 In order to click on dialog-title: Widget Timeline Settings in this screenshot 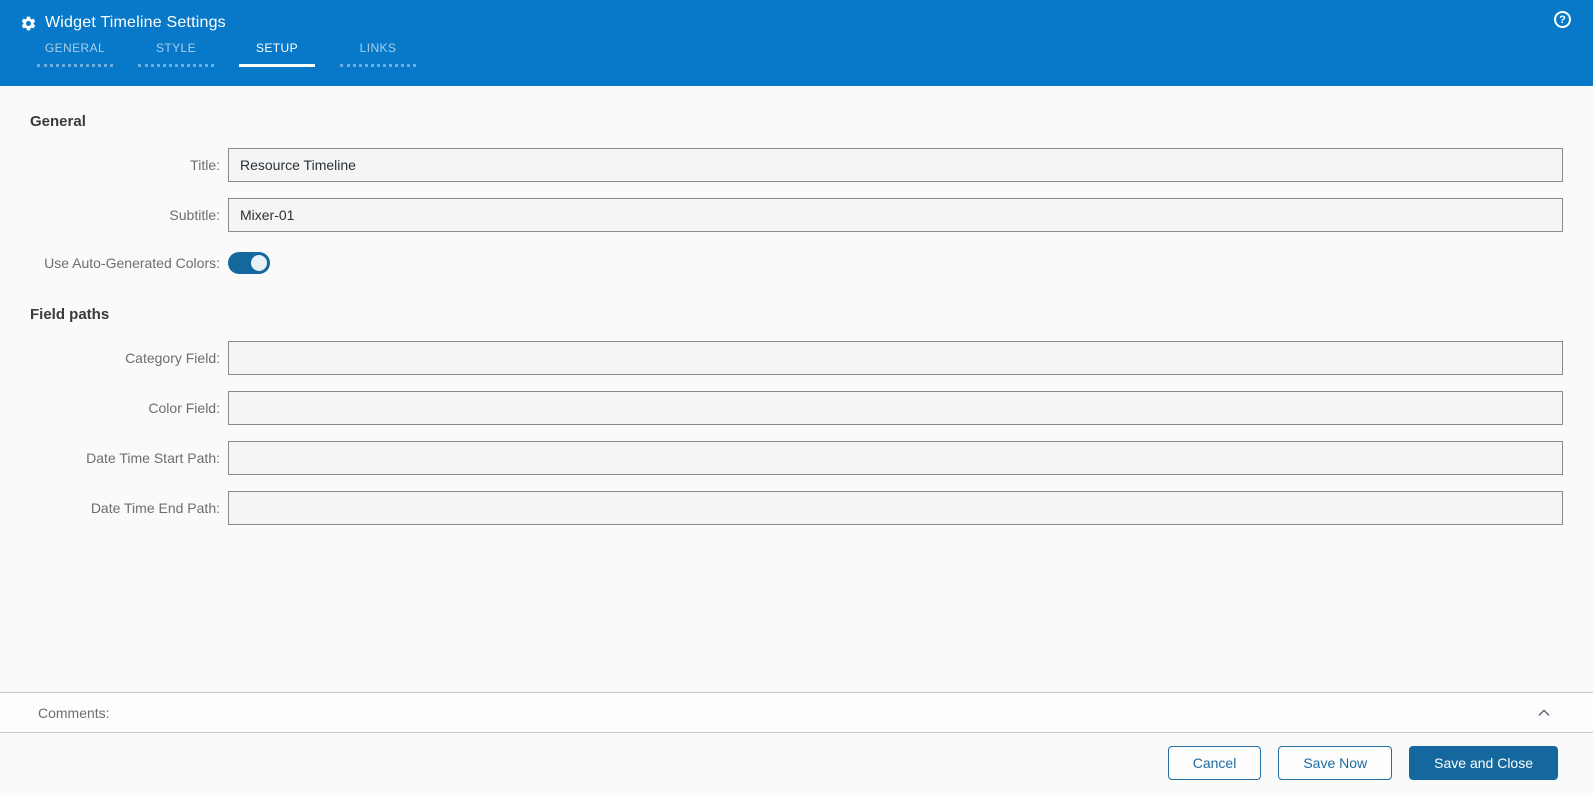, I will do `click(135, 22)`.